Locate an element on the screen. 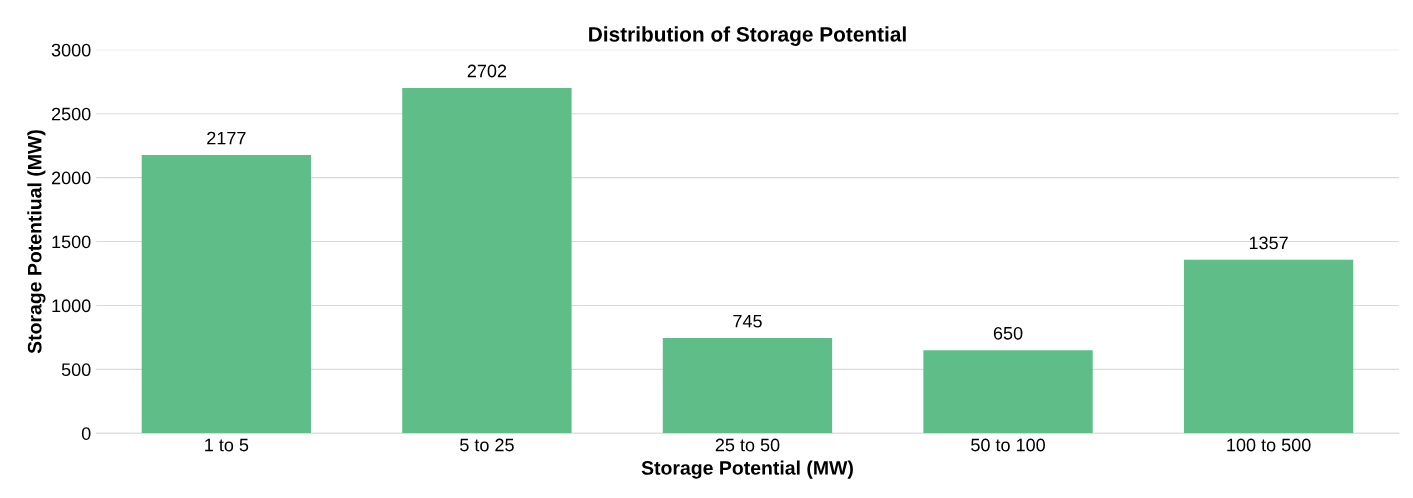 The image size is (1413, 498). y-tick-label: 2000 is located at coordinates (71, 178).